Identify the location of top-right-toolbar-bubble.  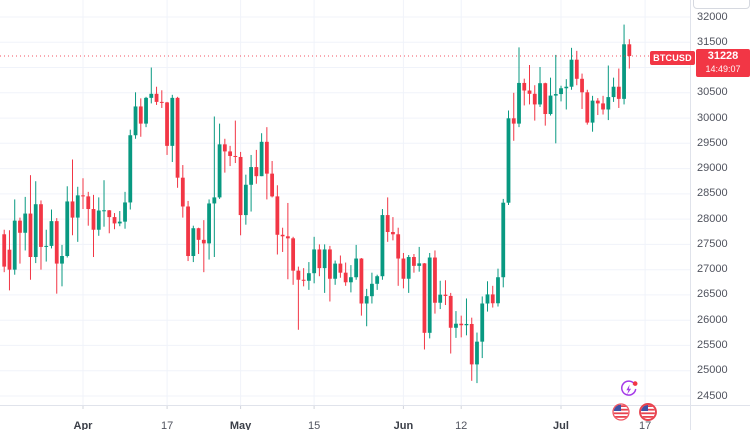
(721, 4).